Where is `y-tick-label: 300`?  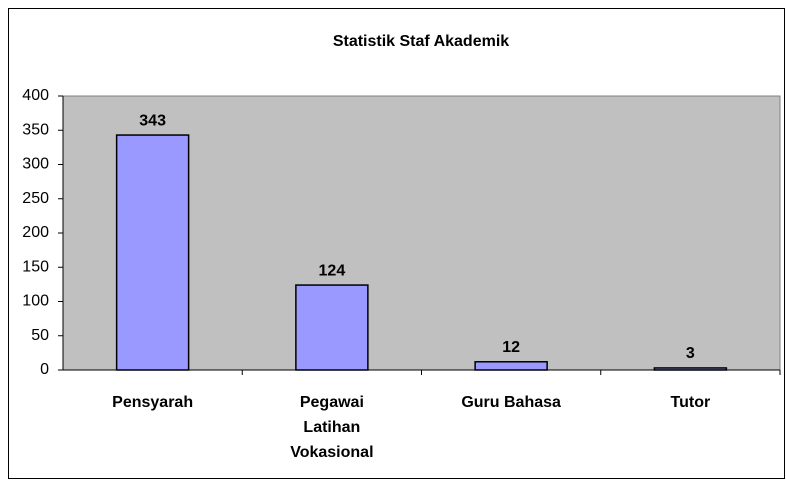
y-tick-label: 300 is located at coordinates (35, 164).